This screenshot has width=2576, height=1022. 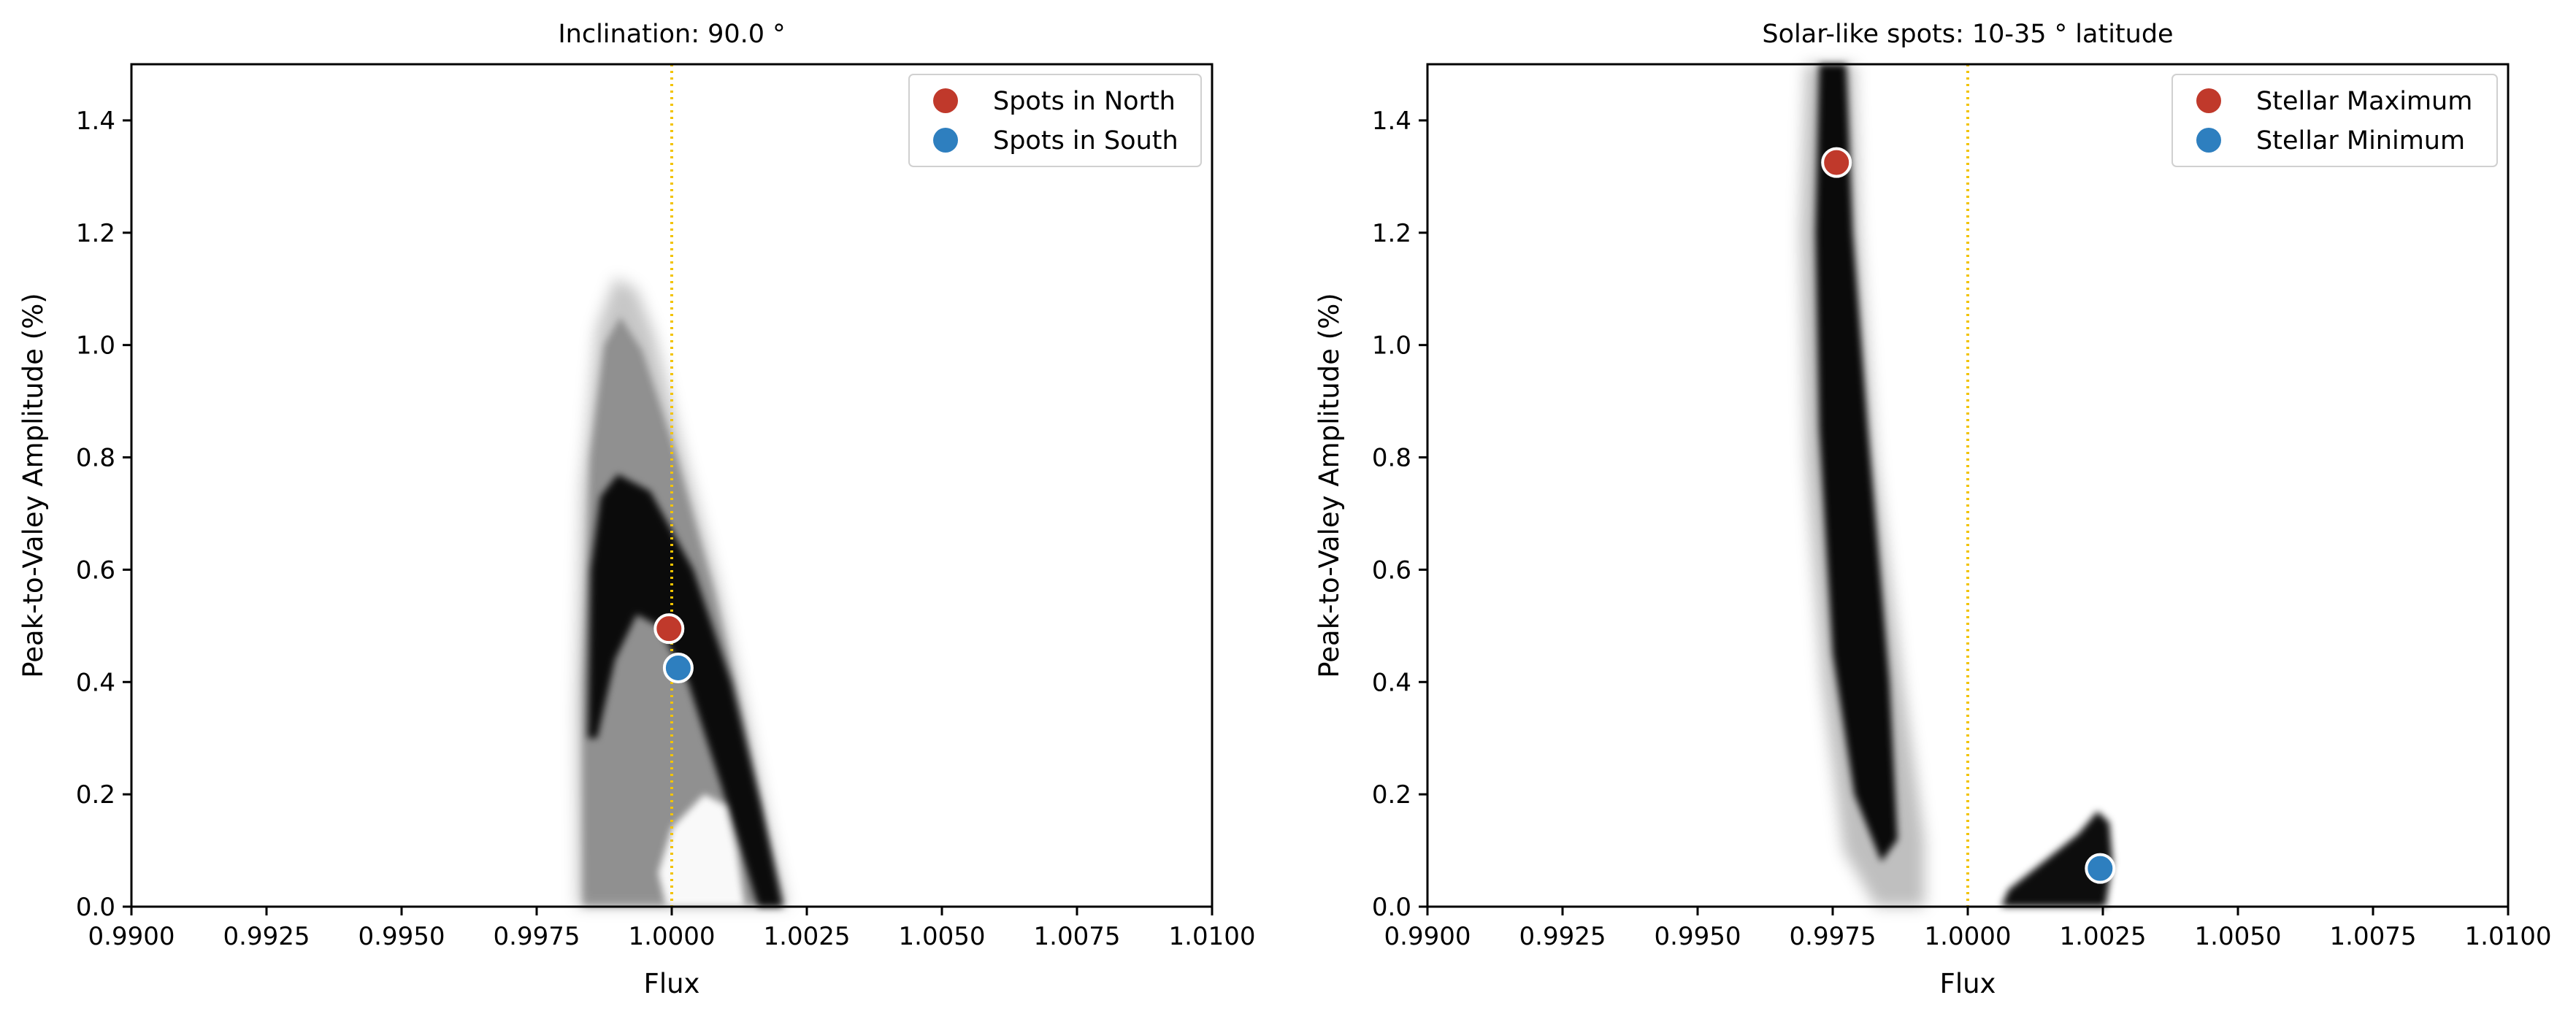 What do you see at coordinates (1085, 140) in the screenshot?
I see `legend-label-south: Spots in South` at bounding box center [1085, 140].